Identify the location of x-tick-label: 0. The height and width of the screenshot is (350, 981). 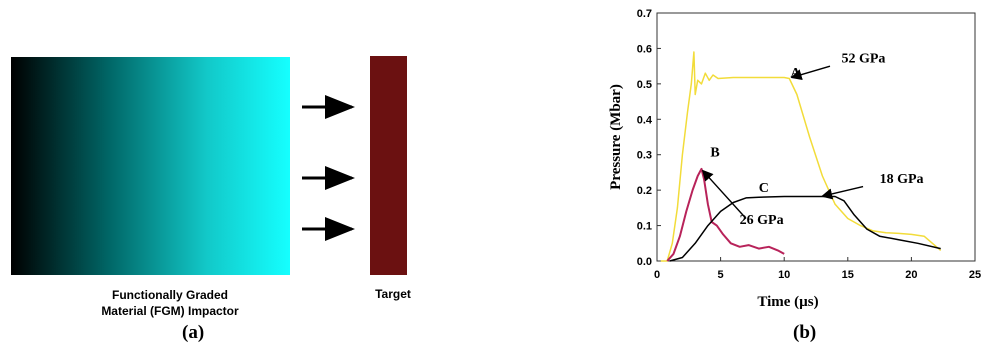
(657, 275).